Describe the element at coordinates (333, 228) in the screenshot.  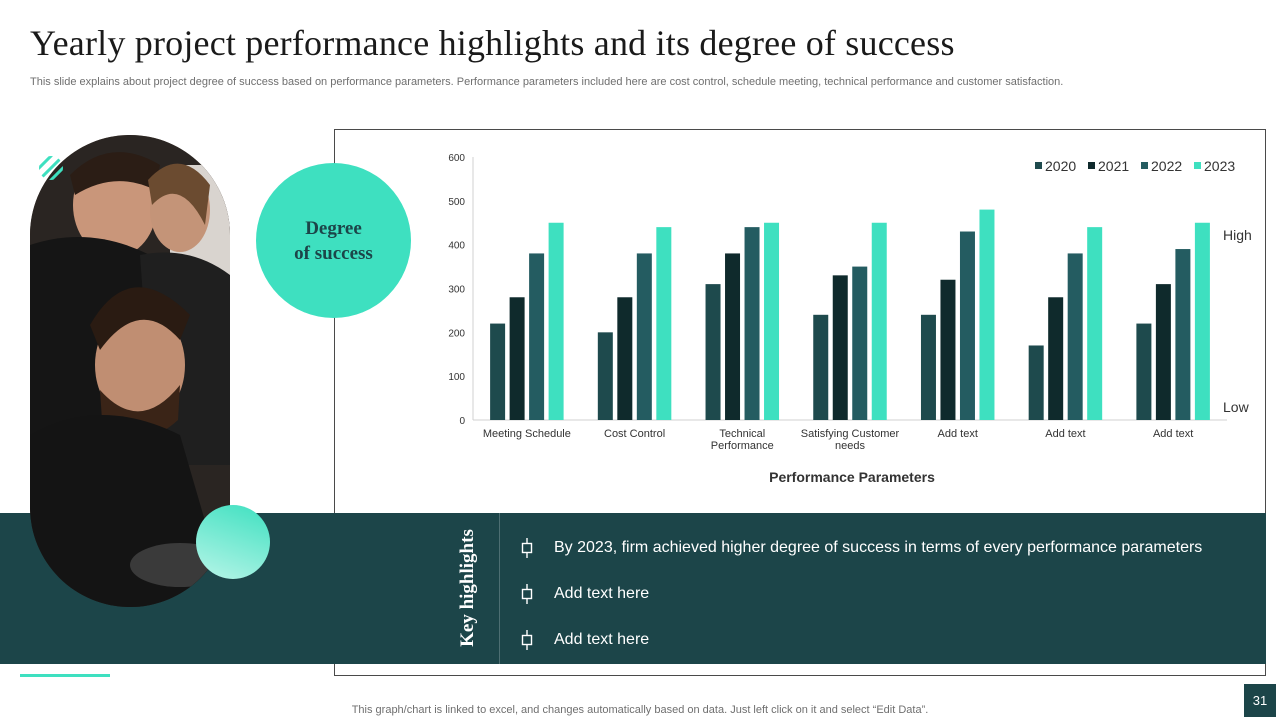
I see `degree-badge-line1: Degree` at that location.